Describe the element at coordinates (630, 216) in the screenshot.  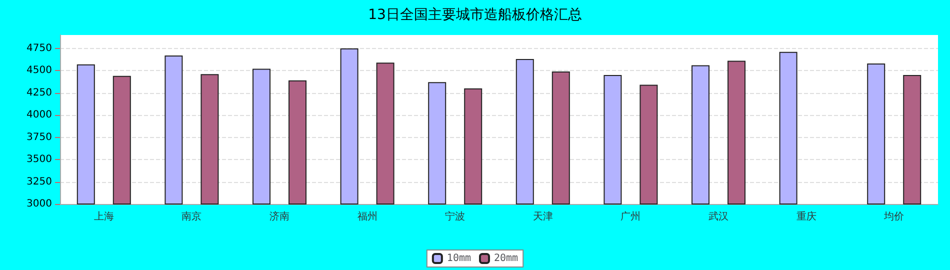
I see `x-tick-label: 广州` at that location.